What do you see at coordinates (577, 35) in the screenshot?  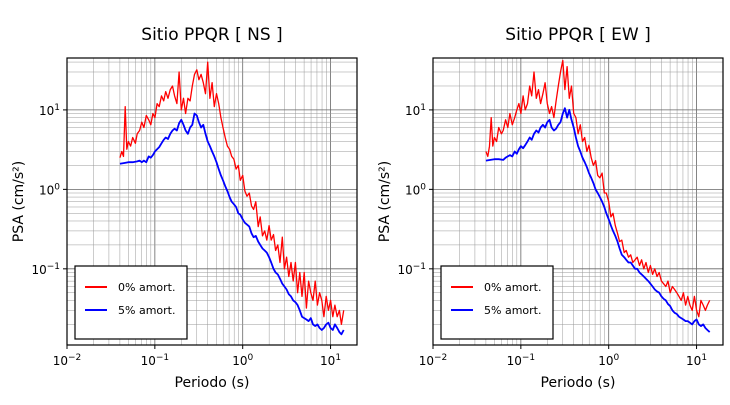 I see `chart-title: Sitio PPQR [ EW ]` at bounding box center [577, 35].